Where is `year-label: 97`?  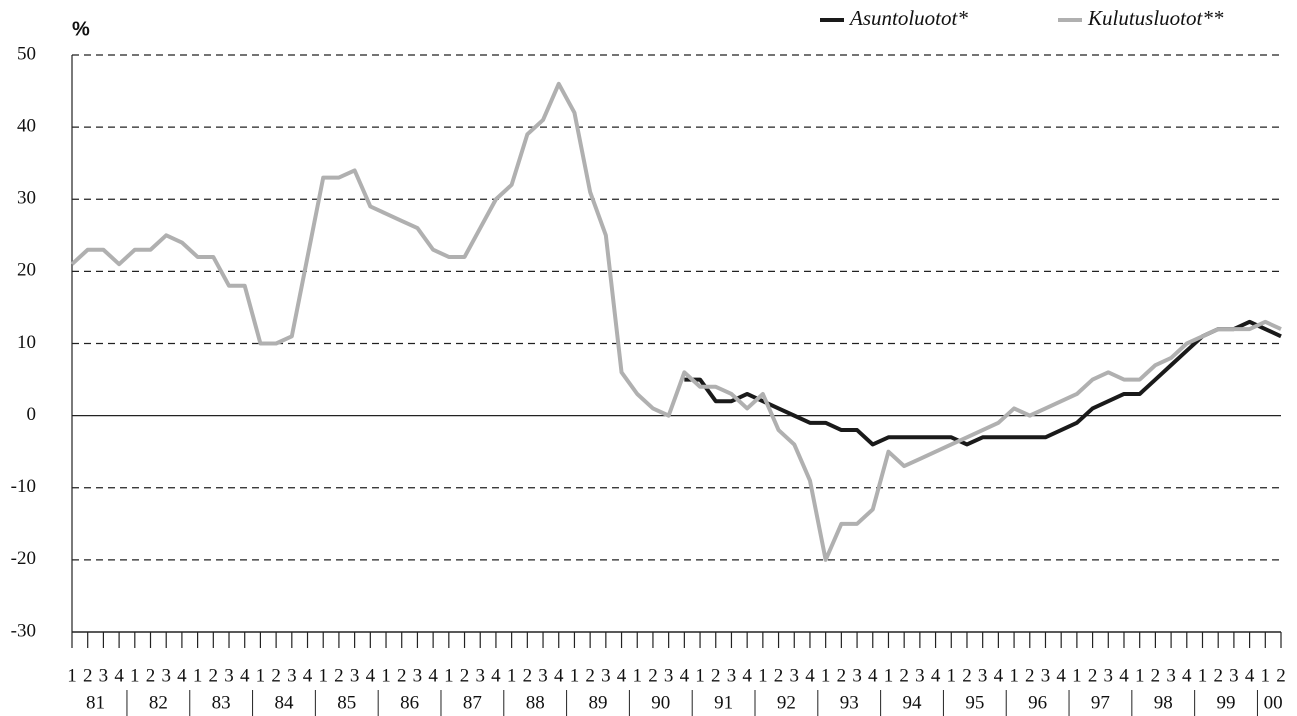 year-label: 97 is located at coordinates (1100, 702).